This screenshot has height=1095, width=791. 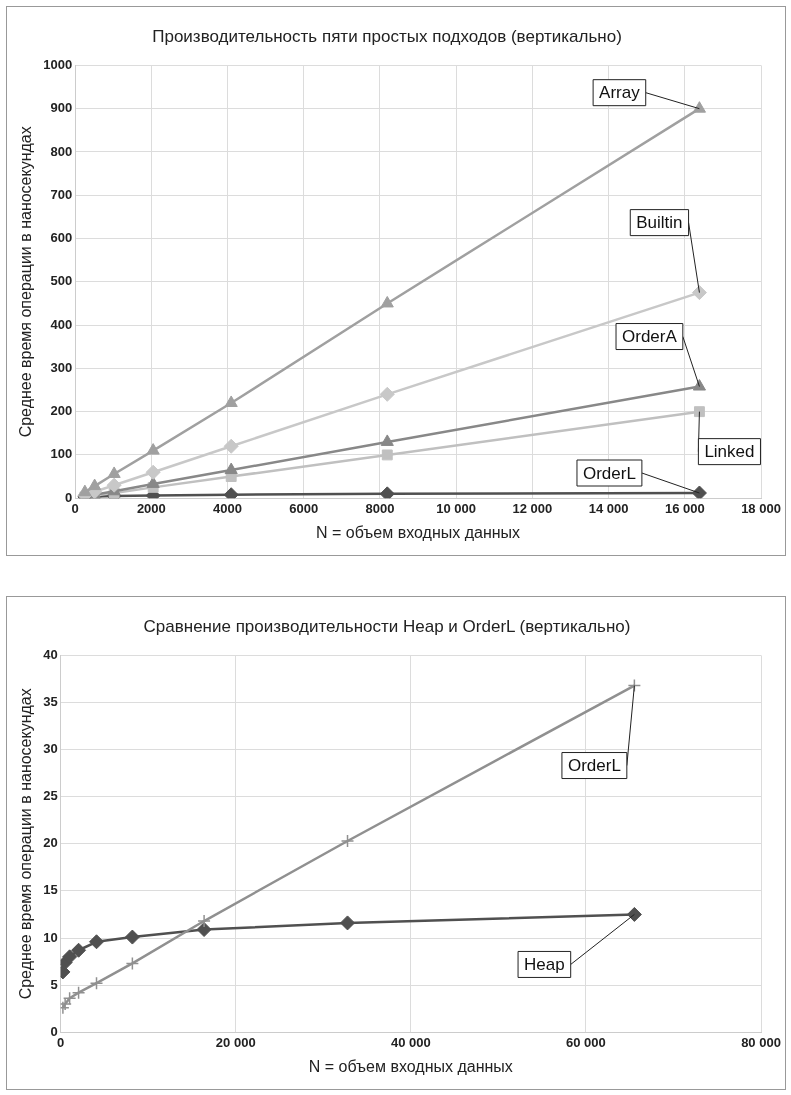 I want to click on chart-title: Производительность пяти простых подходов (вертикально), so click(x=387, y=36).